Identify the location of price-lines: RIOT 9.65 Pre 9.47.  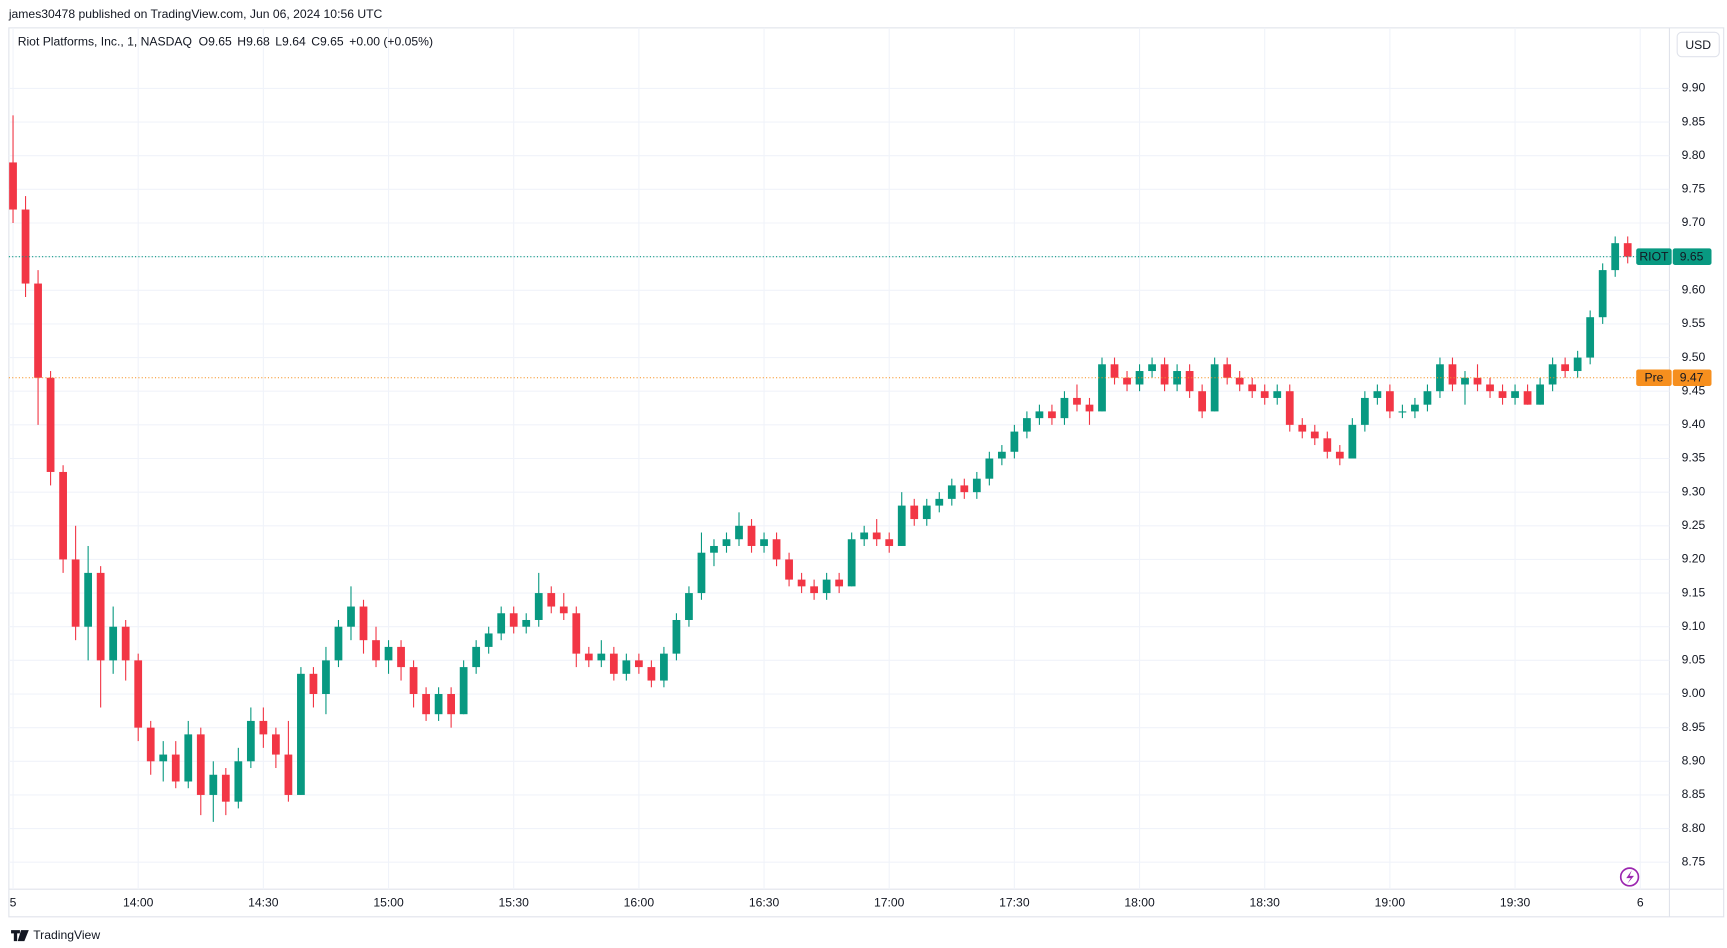
(860, 317).